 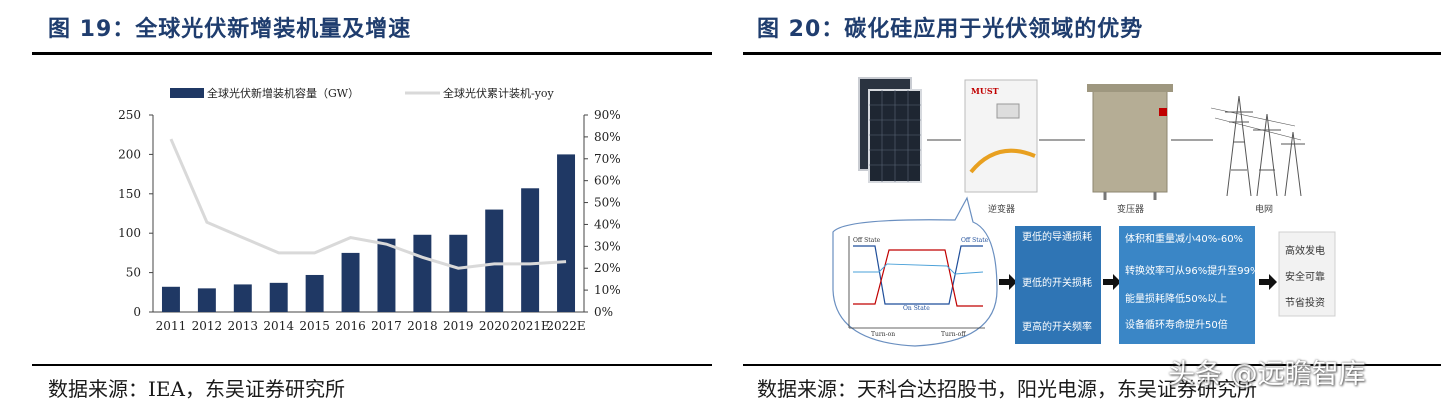 What do you see at coordinates (422, 326) in the screenshot?
I see `x-tick-label: 2018` at bounding box center [422, 326].